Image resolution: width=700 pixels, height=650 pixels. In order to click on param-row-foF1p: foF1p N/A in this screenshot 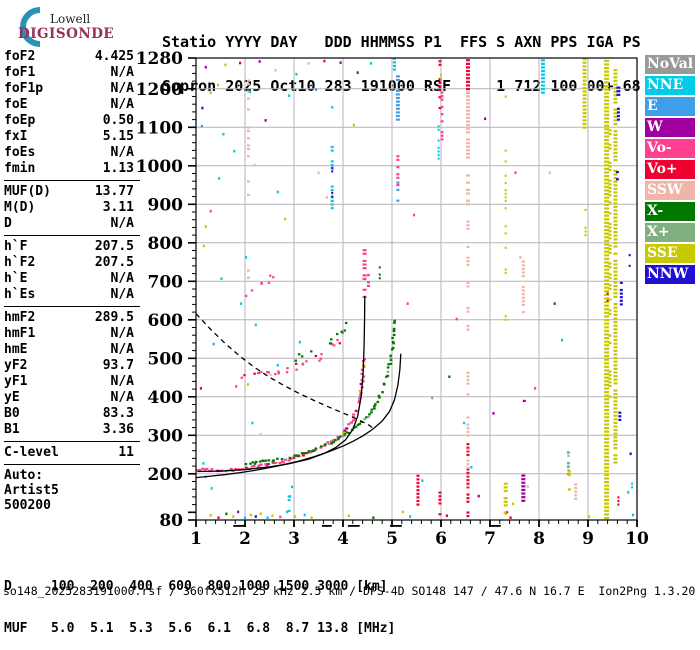, I will do `click(69, 89)`.